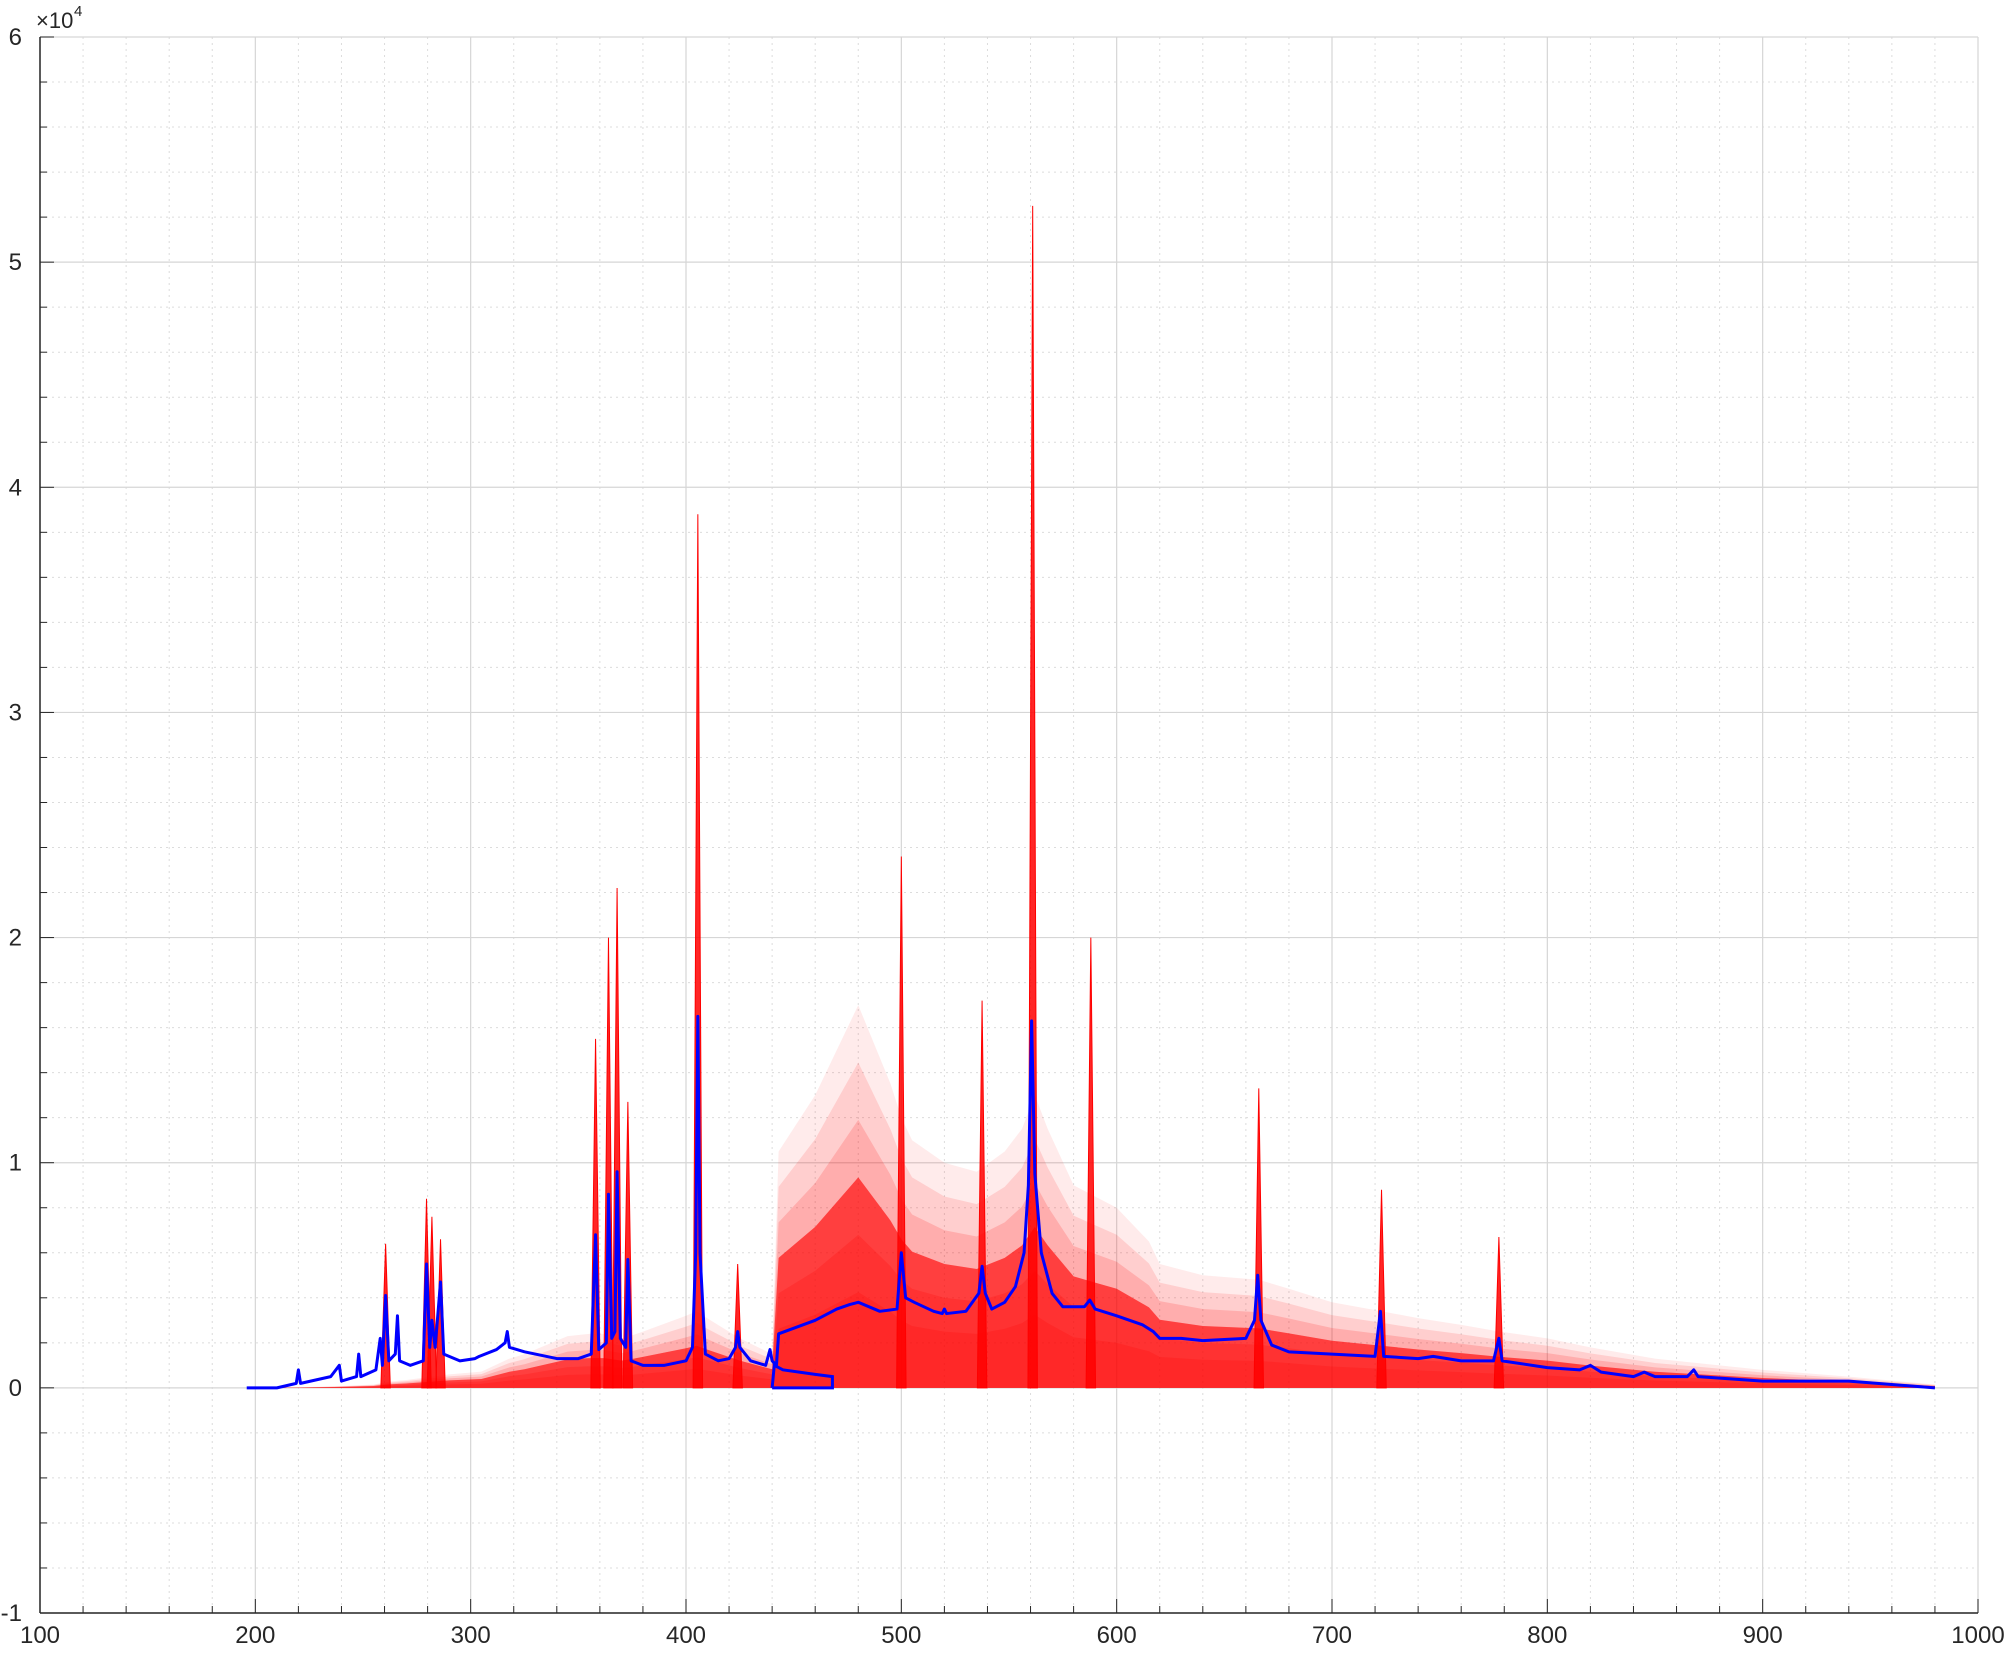 The width and height of the screenshot is (2006, 1656). Describe the element at coordinates (1763, 1635) in the screenshot. I see `x-tick-label: 900` at that location.